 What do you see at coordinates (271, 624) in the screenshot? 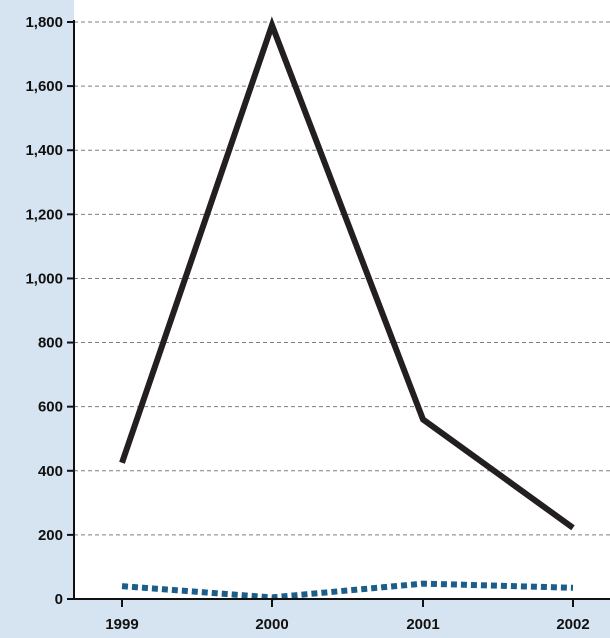
I see `x-tick-label: 2000` at bounding box center [271, 624].